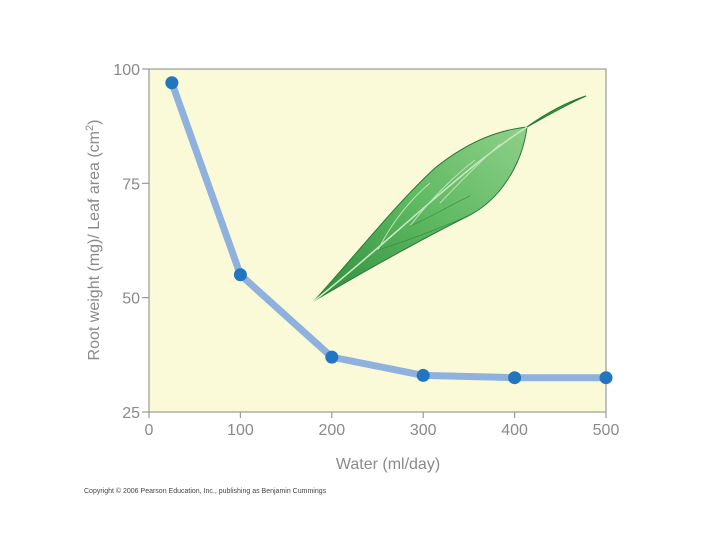  What do you see at coordinates (94, 122) in the screenshot?
I see `y-axis-label-close: )` at bounding box center [94, 122].